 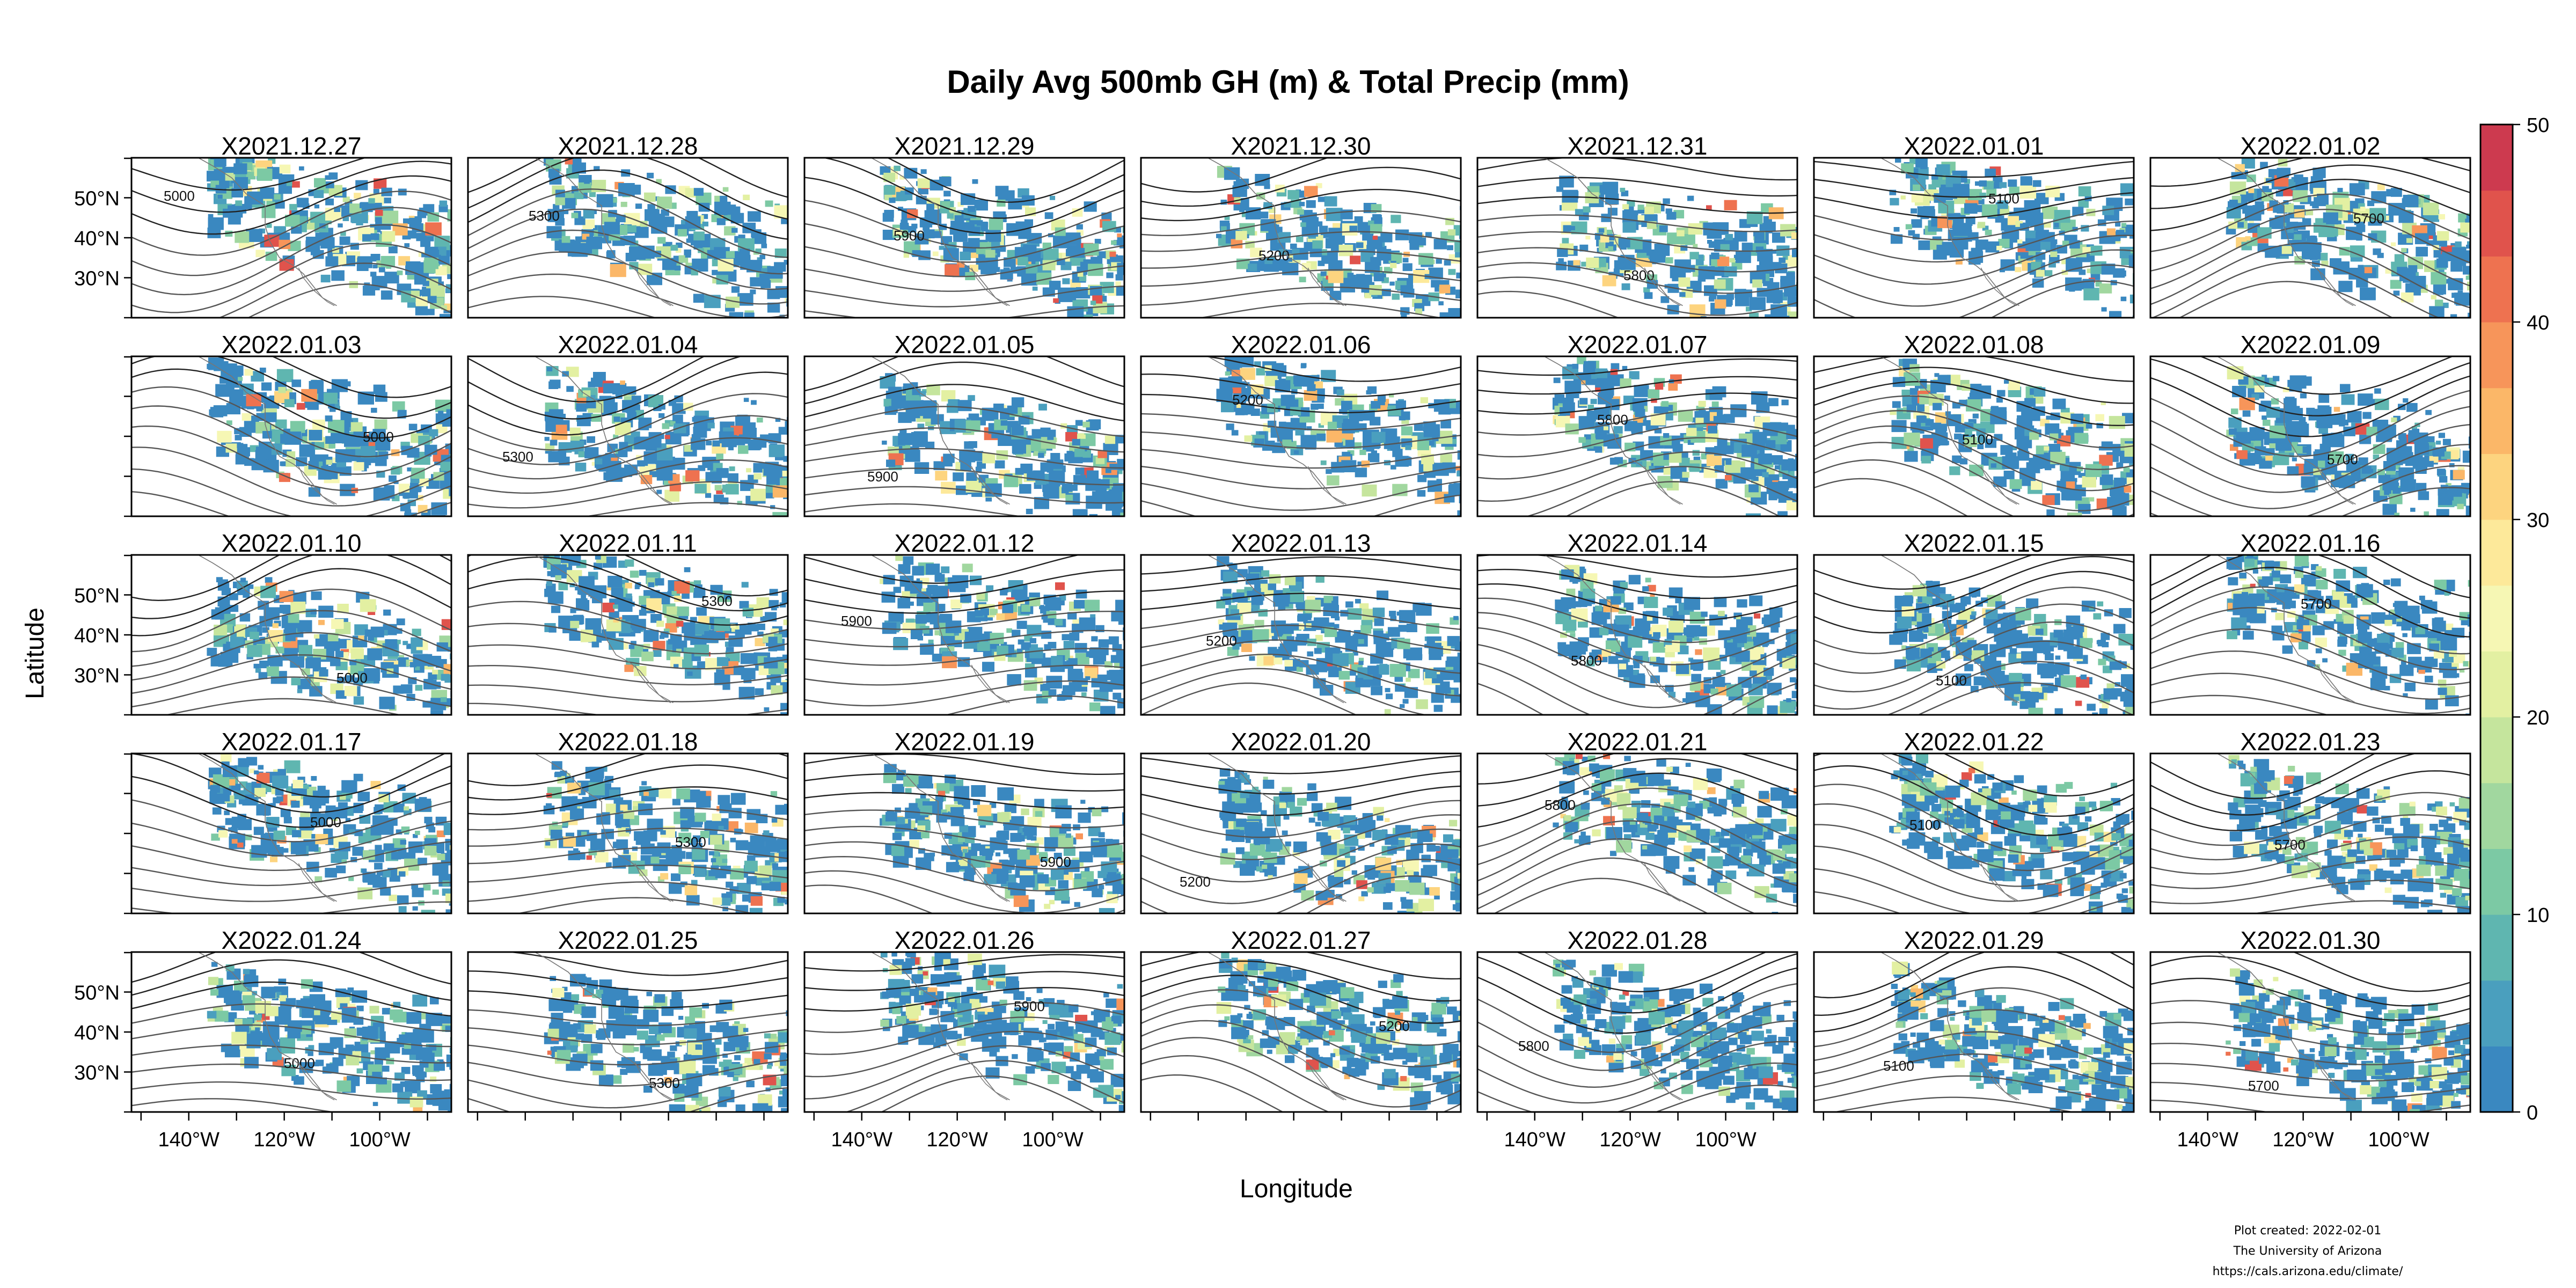 I want to click on panel-content: 5200, so click(x=1301, y=635).